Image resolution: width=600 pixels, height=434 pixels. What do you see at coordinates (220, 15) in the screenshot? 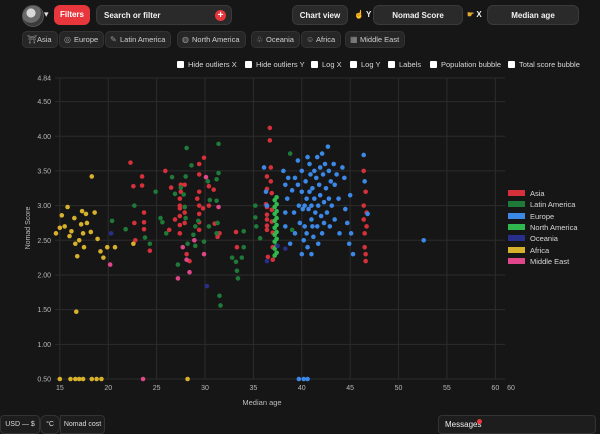
I see `add-filter-icon: +` at bounding box center [220, 15].